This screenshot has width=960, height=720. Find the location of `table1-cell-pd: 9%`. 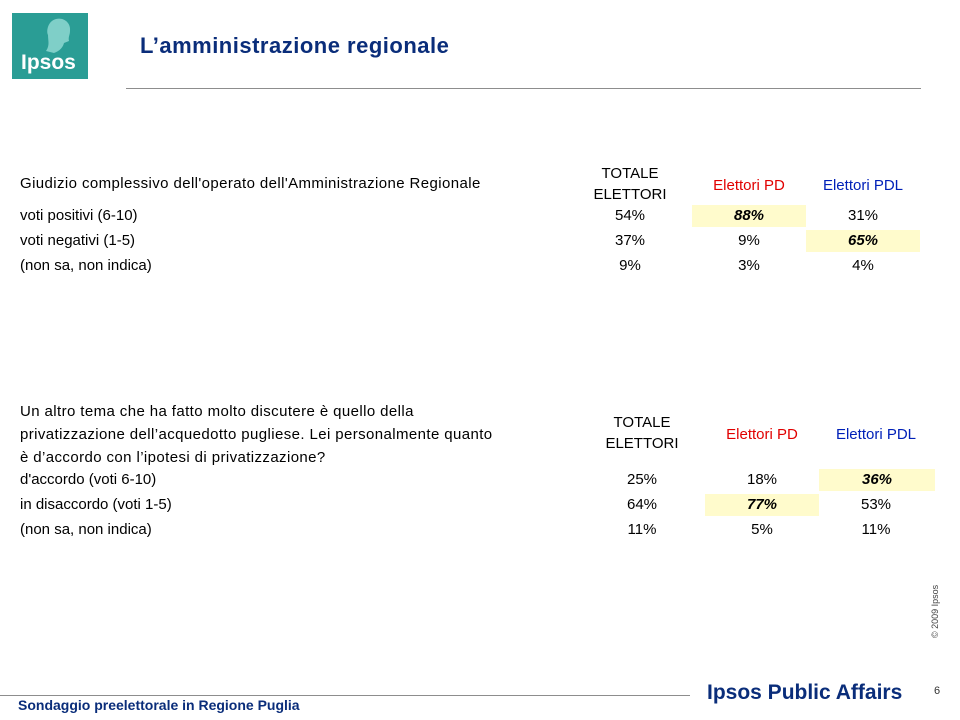

table1-cell-pd: 9% is located at coordinates (749, 240).